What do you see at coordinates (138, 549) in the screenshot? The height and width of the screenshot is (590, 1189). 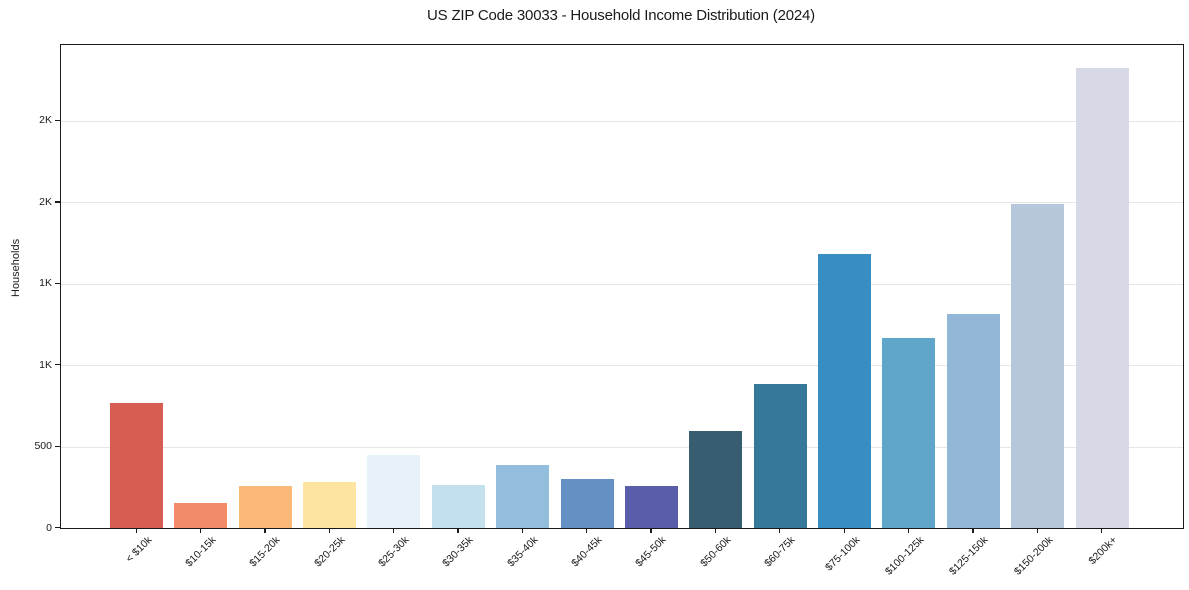 I see `x-tick-label: < $10k` at bounding box center [138, 549].